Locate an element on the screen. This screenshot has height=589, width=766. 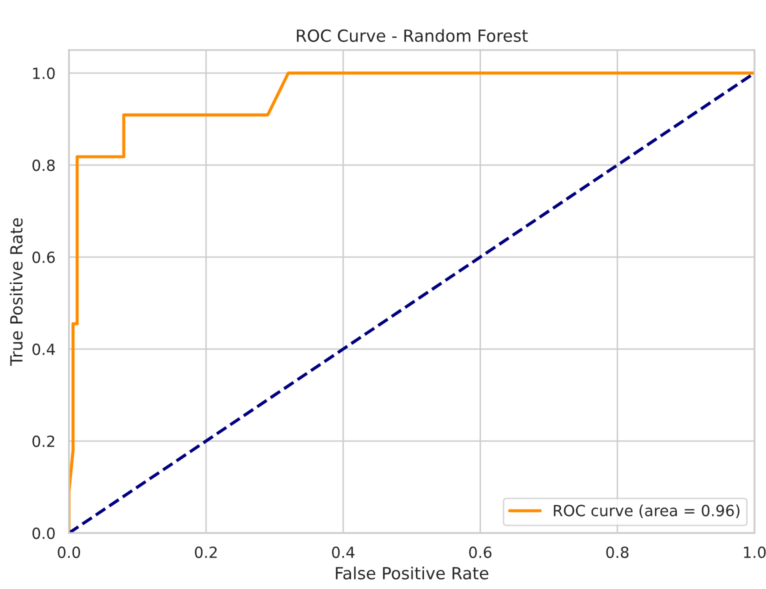
x-tick-label: 0.4 is located at coordinates (343, 552).